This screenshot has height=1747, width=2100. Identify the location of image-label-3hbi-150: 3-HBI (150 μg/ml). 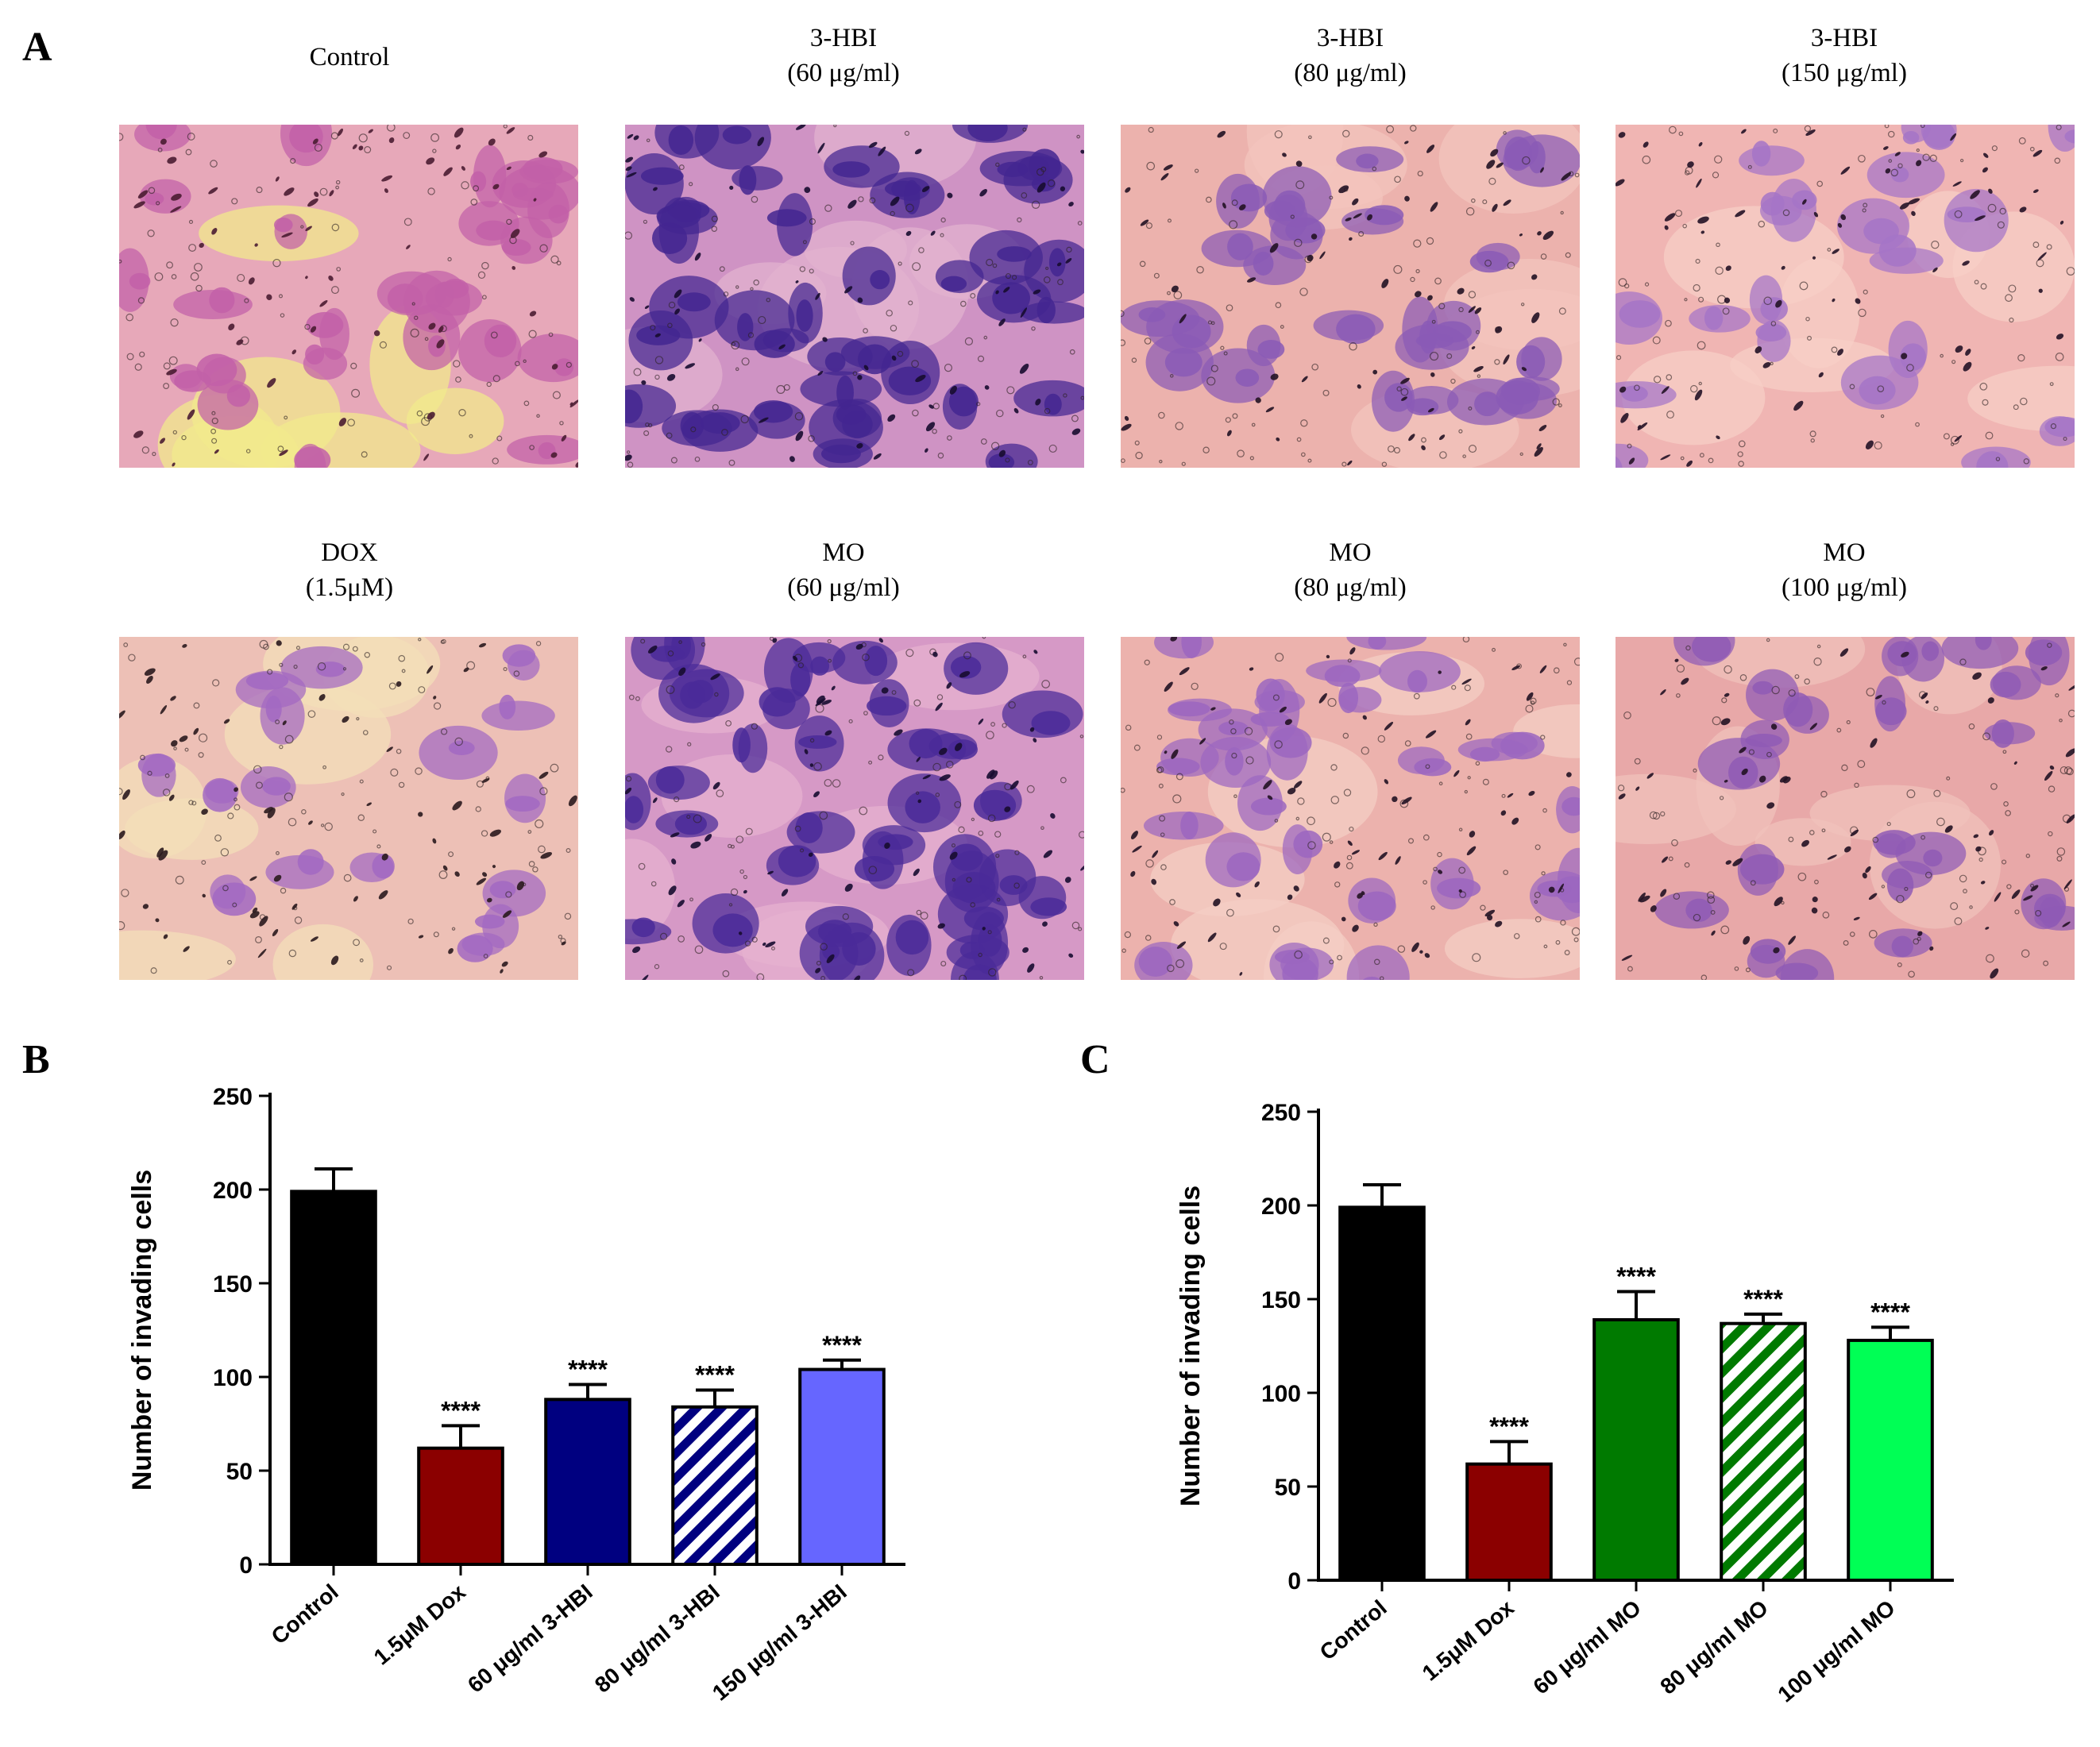
(1844, 55).